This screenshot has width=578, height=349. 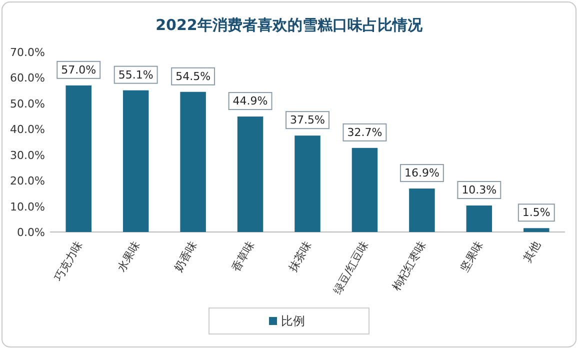 I want to click on x-tick-label: 巧克力味, so click(x=69, y=261).